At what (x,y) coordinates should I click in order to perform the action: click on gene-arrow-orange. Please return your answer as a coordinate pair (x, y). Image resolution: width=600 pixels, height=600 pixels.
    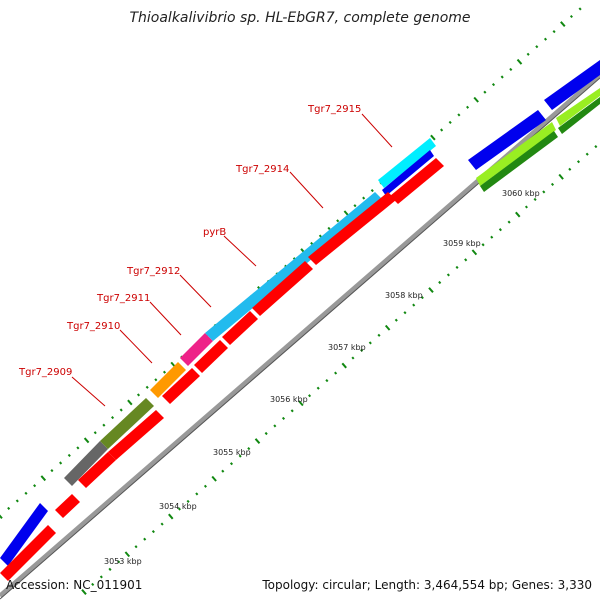
    Looking at the image, I should click on (168, 380).